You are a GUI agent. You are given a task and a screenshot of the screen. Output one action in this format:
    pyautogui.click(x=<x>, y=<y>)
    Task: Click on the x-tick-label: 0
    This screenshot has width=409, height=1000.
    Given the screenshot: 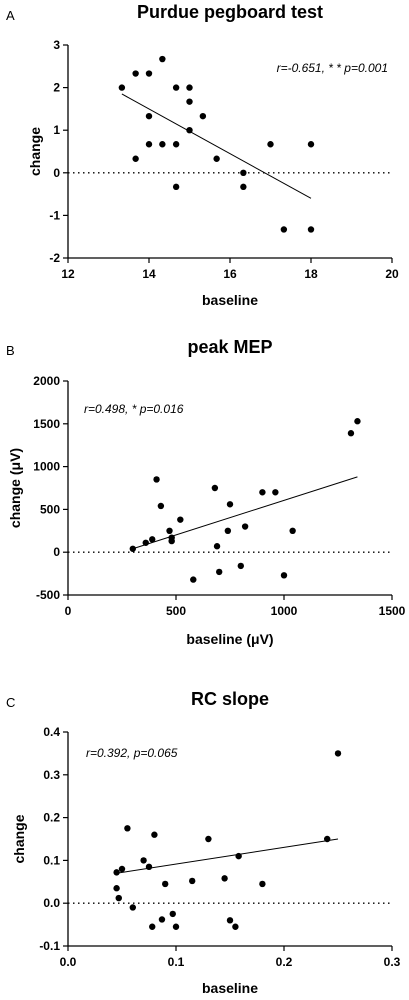 What is the action you would take?
    pyautogui.click(x=68, y=611)
    